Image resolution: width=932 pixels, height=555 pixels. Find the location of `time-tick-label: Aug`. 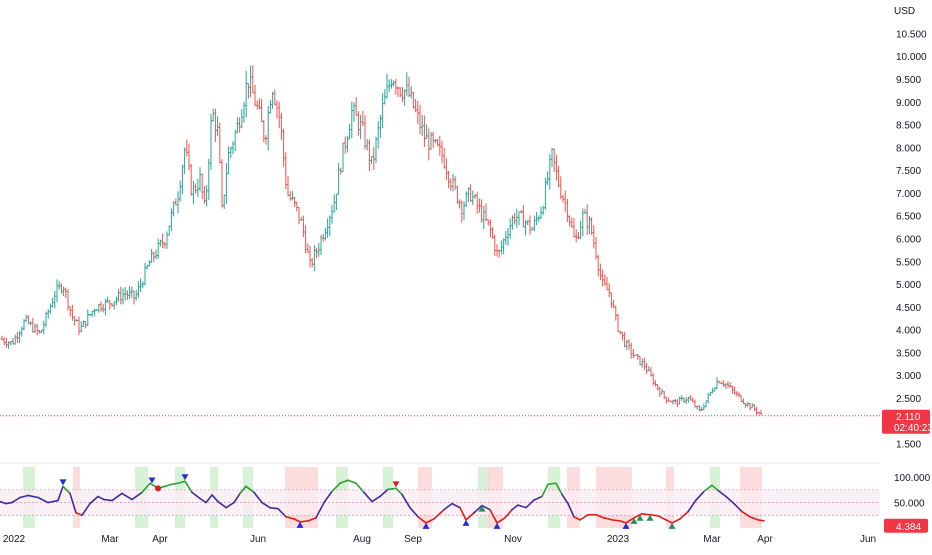

time-tick-label: Aug is located at coordinates (362, 539).